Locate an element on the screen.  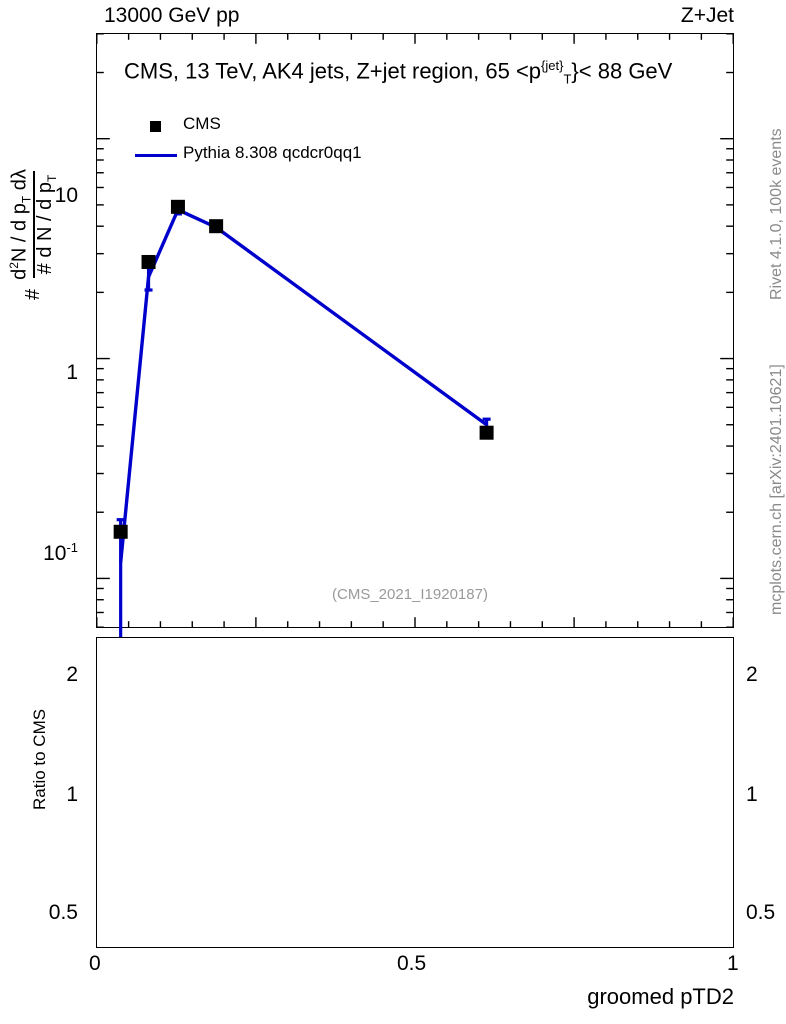
plot-title-post: }< 88 GeV is located at coordinates (622, 71).